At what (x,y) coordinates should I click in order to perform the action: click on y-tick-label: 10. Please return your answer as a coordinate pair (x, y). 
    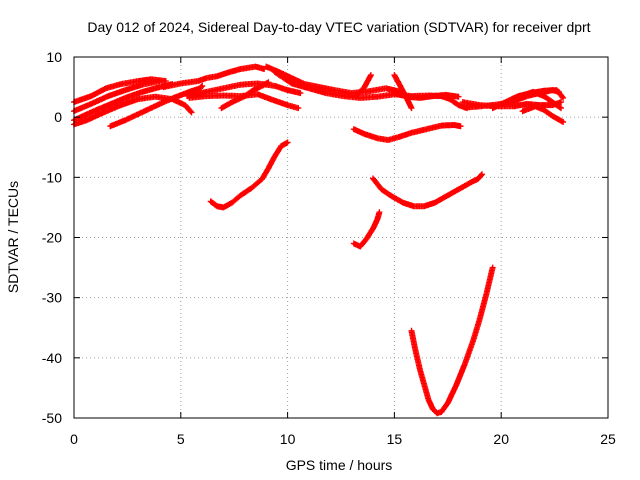
    Looking at the image, I should click on (54, 57).